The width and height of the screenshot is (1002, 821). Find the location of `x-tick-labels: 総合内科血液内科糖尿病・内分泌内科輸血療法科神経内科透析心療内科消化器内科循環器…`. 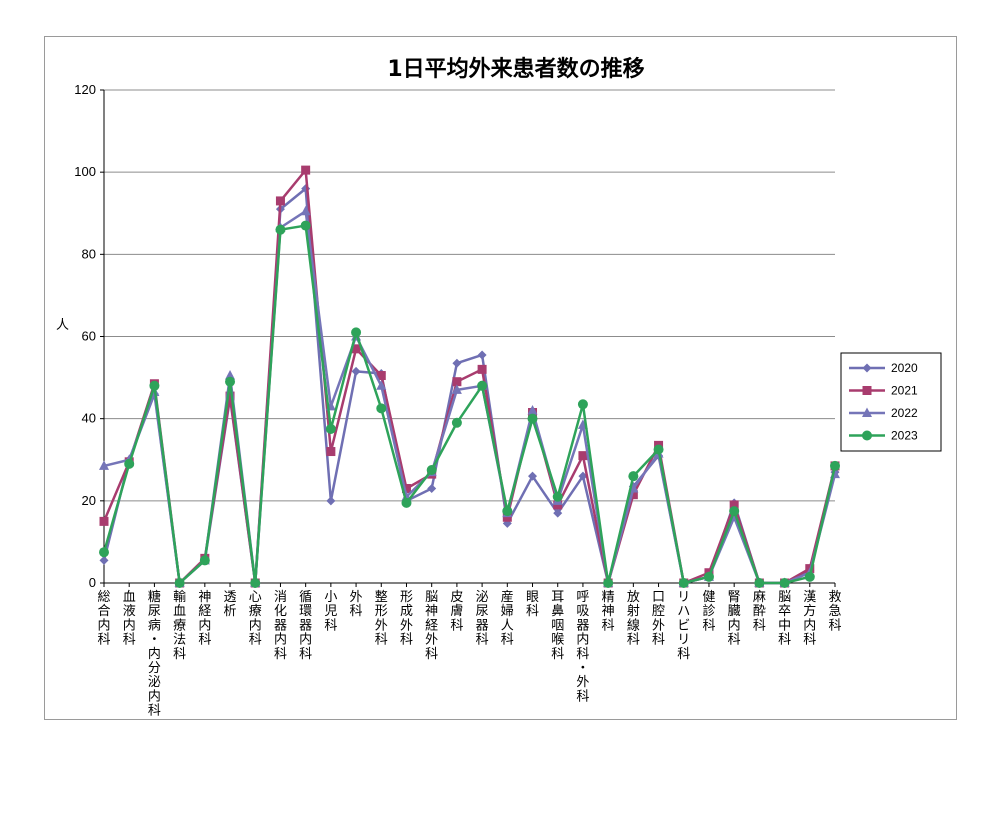

x-tick-labels: 総合内科血液内科糖尿病・内分泌内科輸血療法科神経内科透析心療内科消化器内科循環器… is located at coordinates (469, 654).